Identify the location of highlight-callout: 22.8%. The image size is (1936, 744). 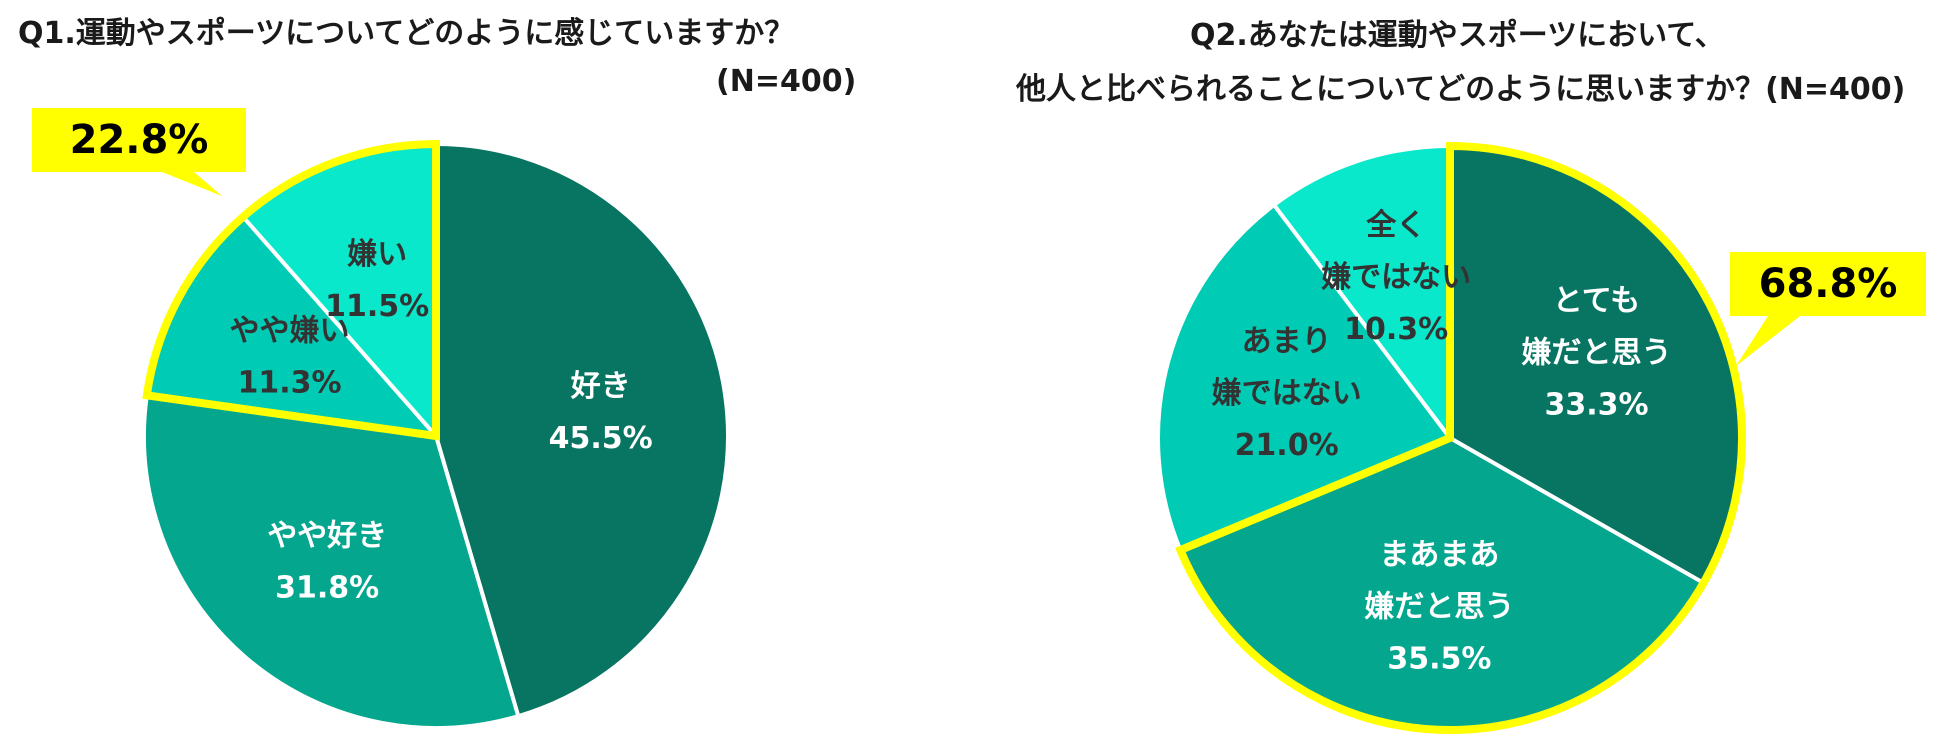
(139, 152).